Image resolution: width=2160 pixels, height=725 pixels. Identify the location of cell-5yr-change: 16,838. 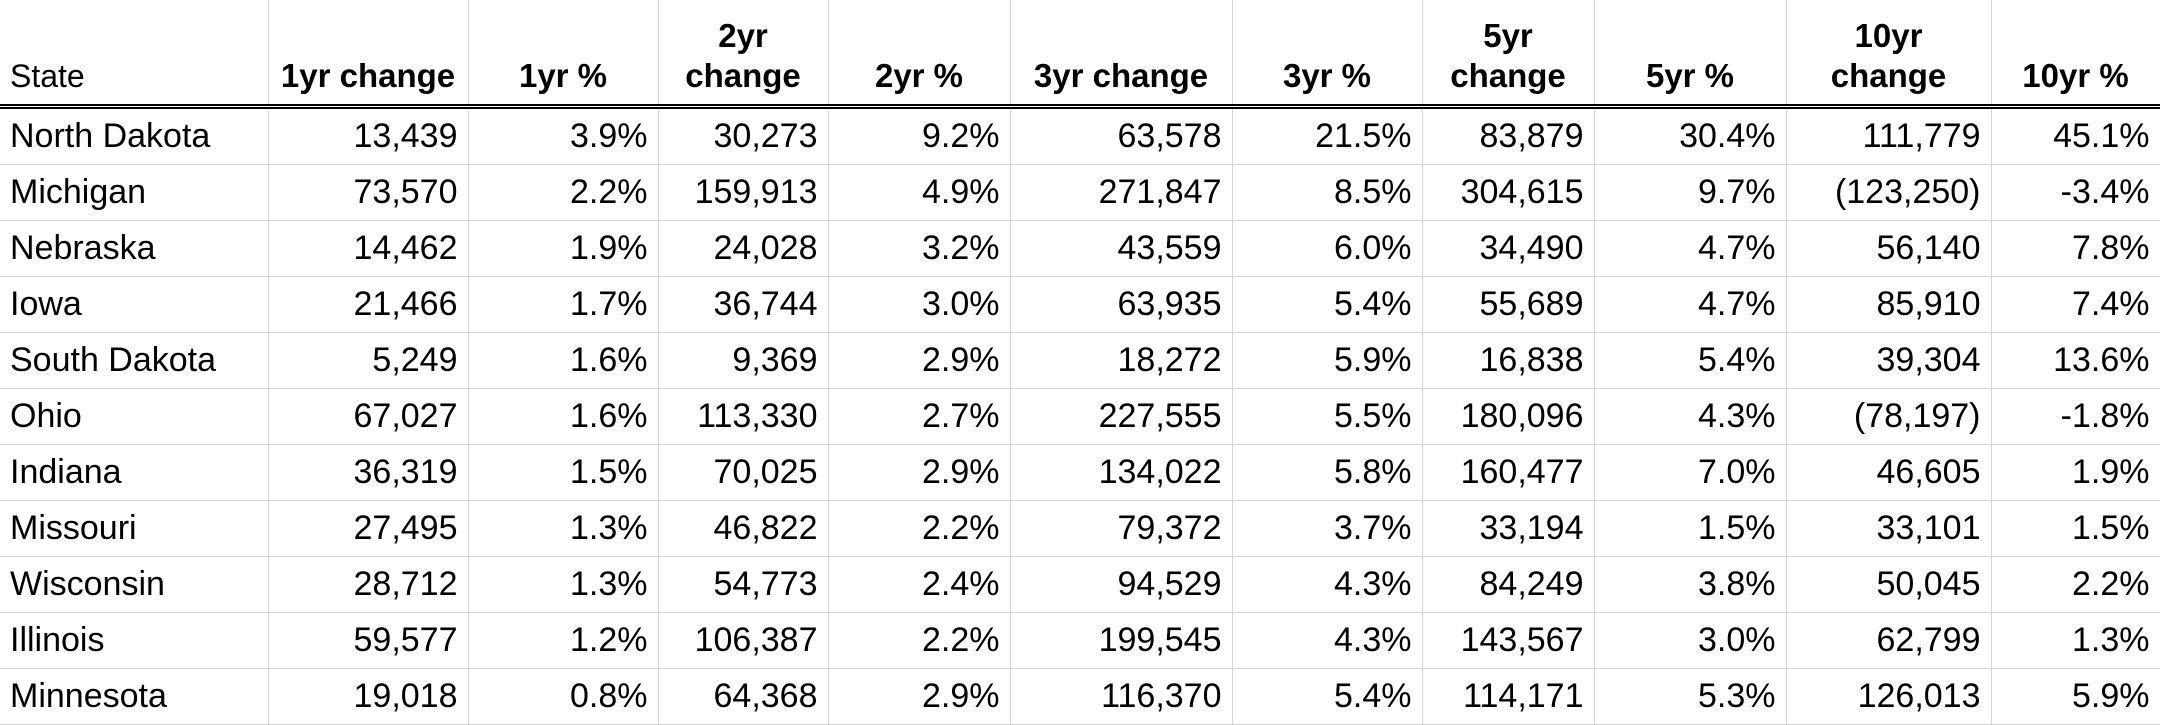
(1508, 360).